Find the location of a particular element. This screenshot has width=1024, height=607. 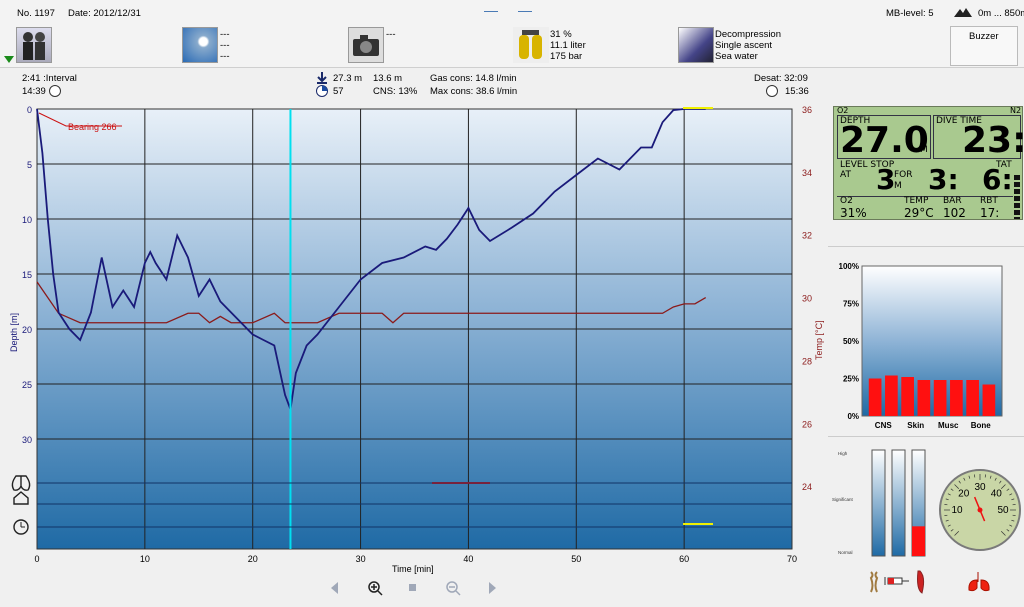

temp-axis-ticks: 36 34 32 30 28 26 24 is located at coordinates (807, 298).